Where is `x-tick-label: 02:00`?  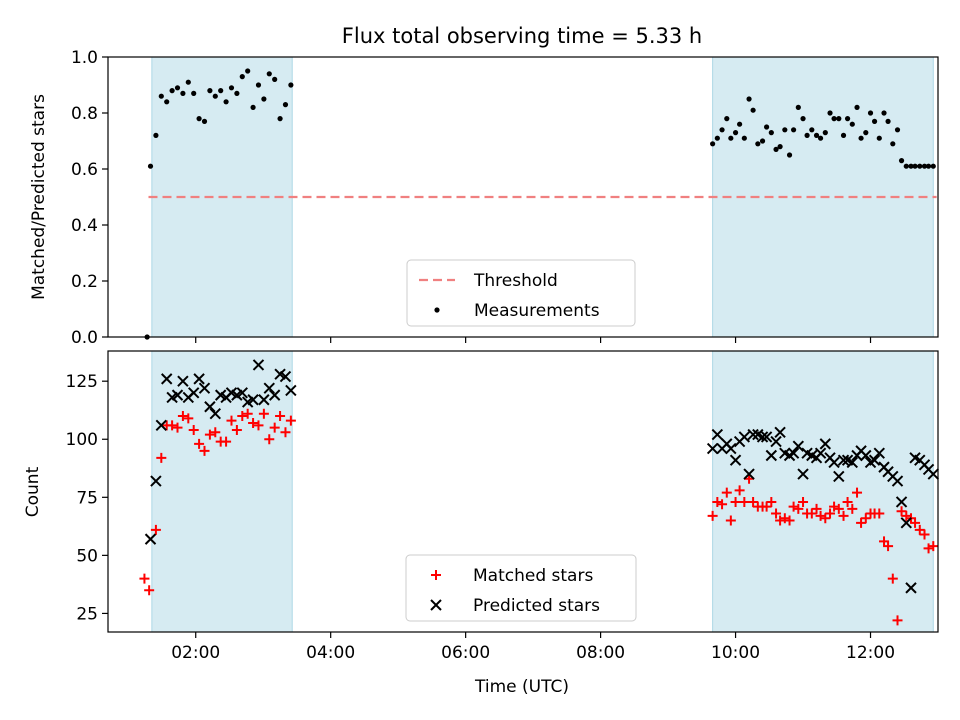 x-tick-label: 02:00 is located at coordinates (195, 653).